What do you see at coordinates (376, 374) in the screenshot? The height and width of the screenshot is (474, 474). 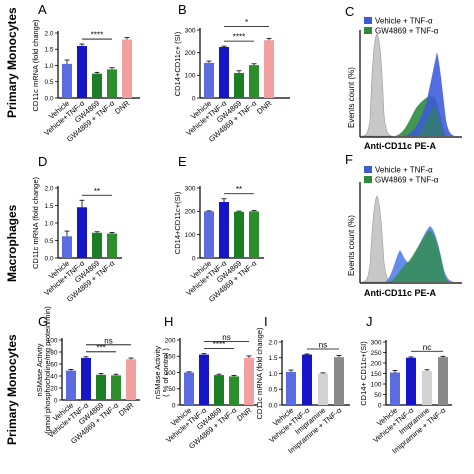 I see `y-tick-label: 150` at bounding box center [376, 374].